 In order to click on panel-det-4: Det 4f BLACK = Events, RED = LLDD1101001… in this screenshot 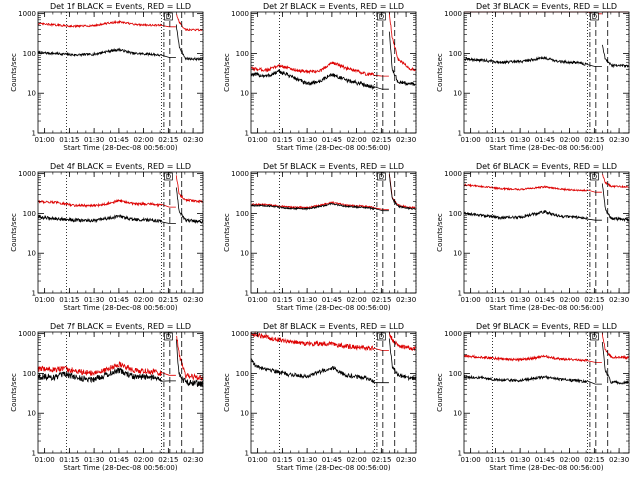, I will do `click(107, 237)`.